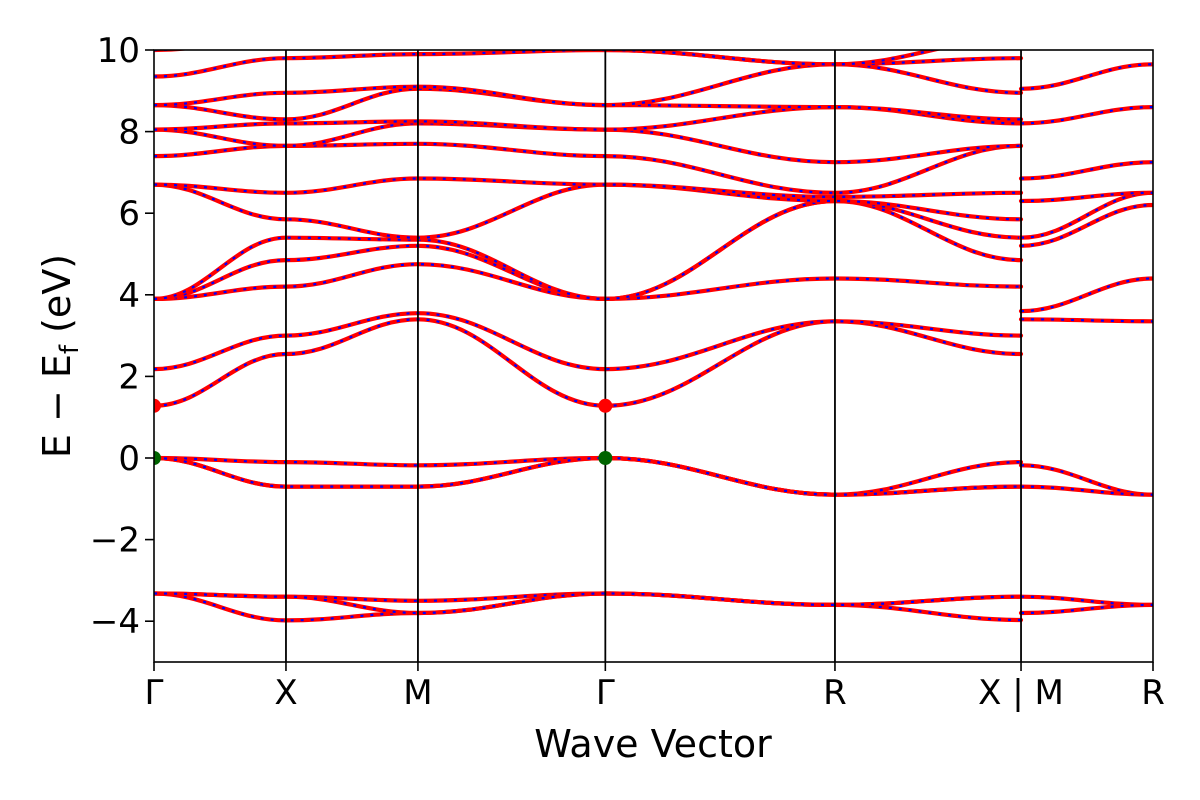 This screenshot has width=1200, height=800. I want to click on x-axis: Γ X M Γ R X | M R, so click(655, 687).